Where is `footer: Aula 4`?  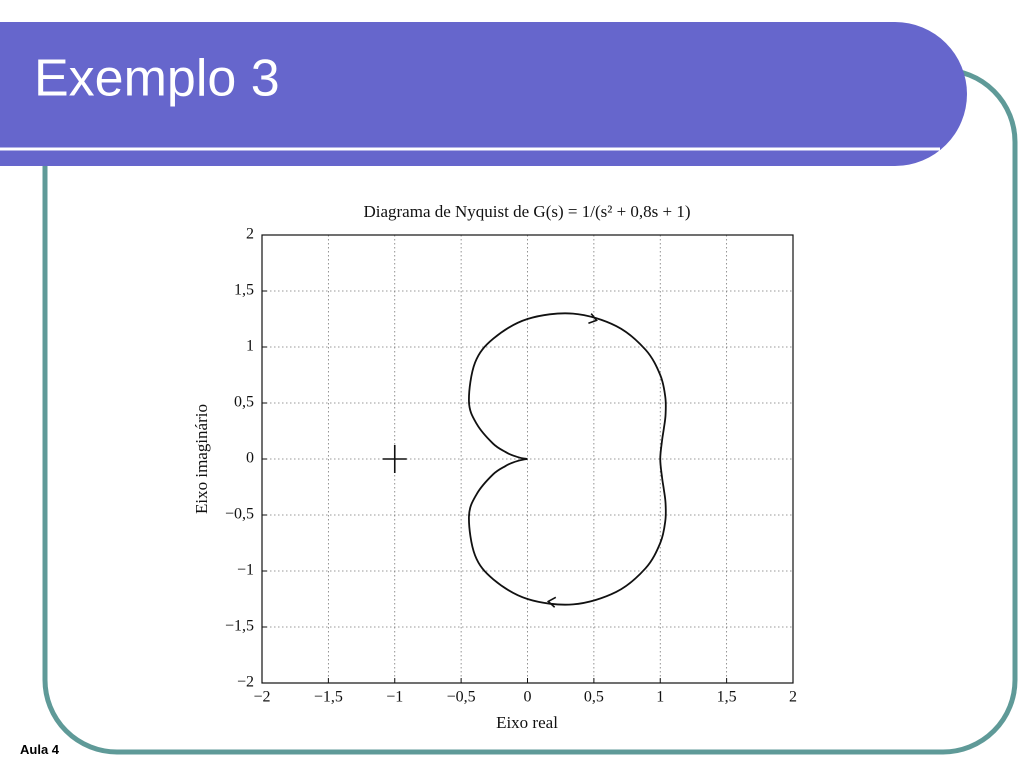
footer: Aula 4 is located at coordinates (40, 749).